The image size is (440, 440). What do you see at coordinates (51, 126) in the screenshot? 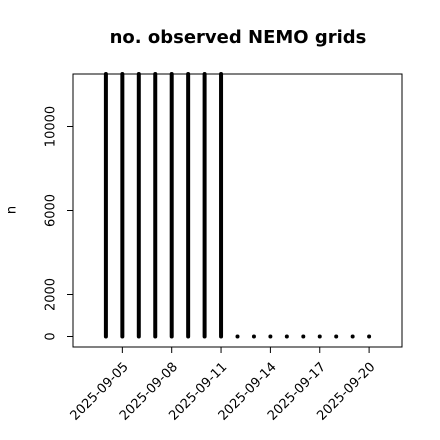
I see `y-tick-label: 10000` at bounding box center [51, 126].